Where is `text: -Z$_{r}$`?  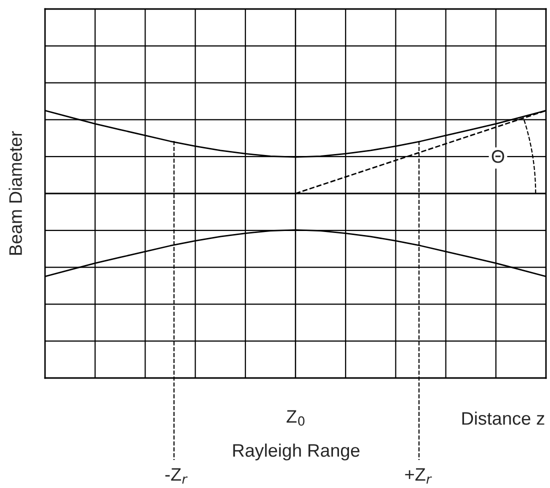
text: -Z$_{r}$ is located at coordinates (176, 476).